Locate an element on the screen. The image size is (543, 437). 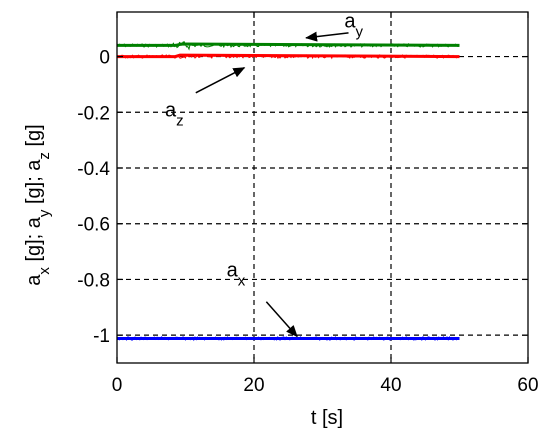
y-label-sub: z is located at coordinates (44, 156).